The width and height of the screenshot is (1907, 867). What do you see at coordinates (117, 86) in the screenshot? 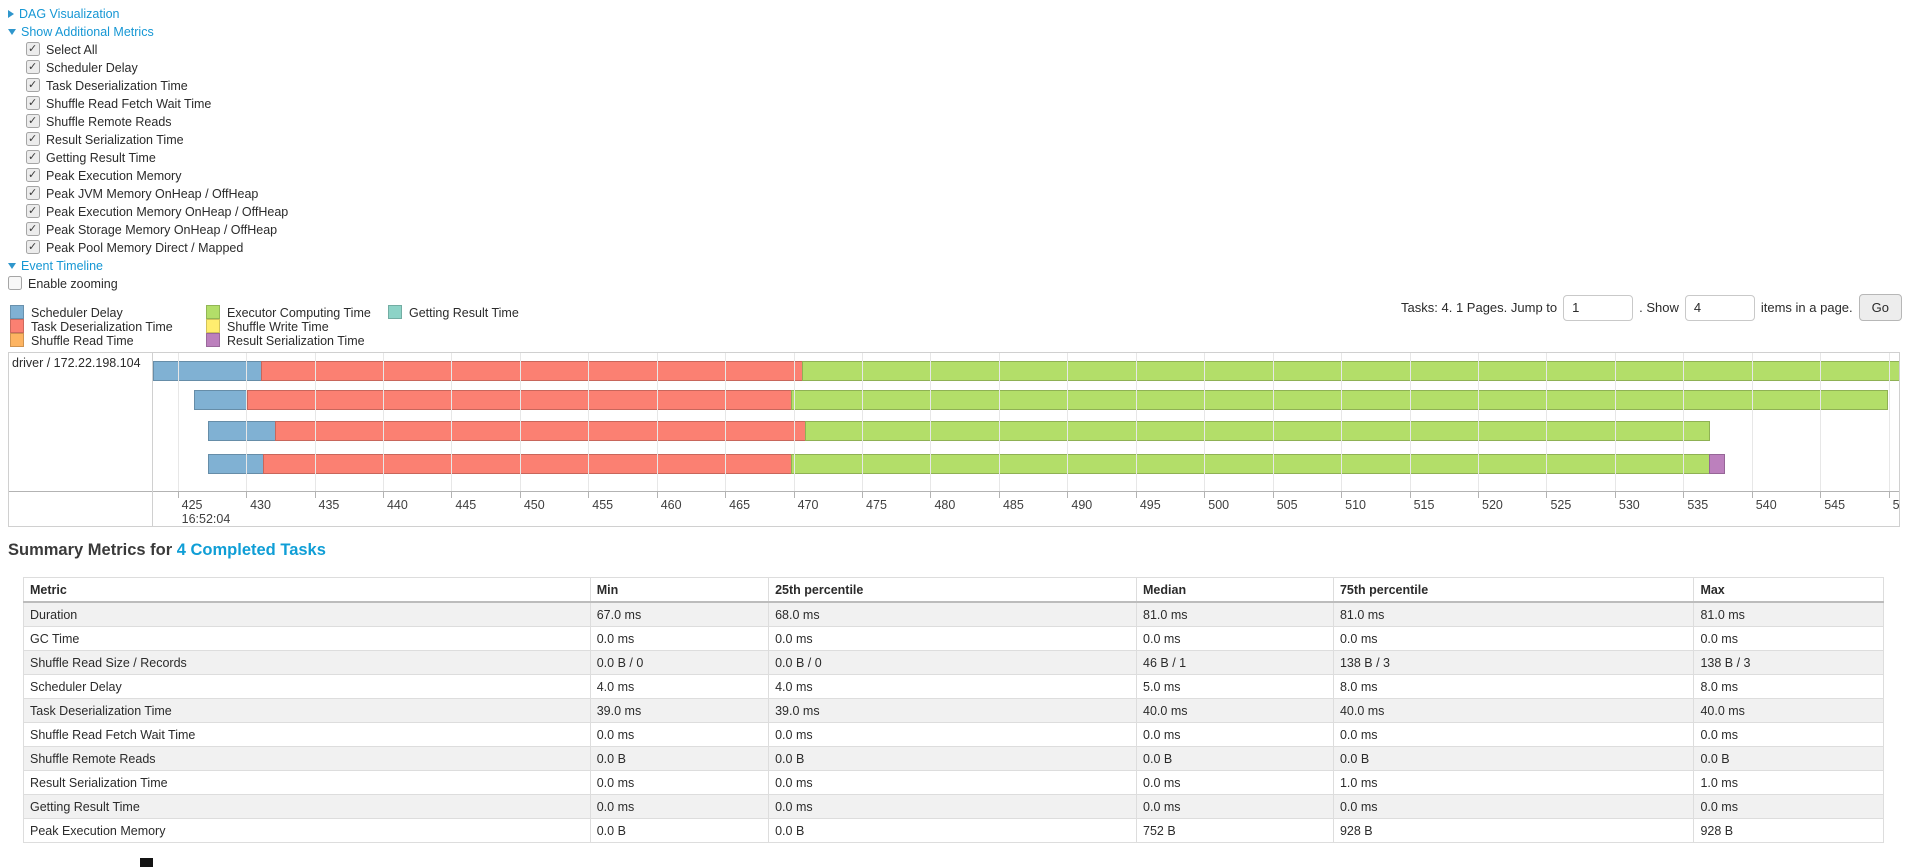
I see `metric-checkbox-label: Task Deserialization Time` at bounding box center [117, 86].